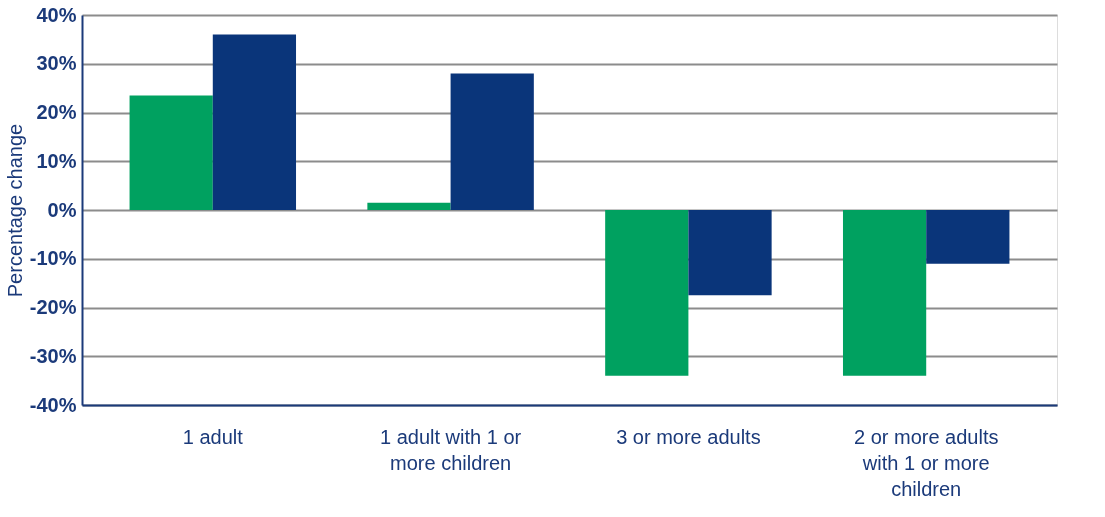 The image size is (1105, 517). I want to click on y-tick-label: 40%, so click(56, 14).